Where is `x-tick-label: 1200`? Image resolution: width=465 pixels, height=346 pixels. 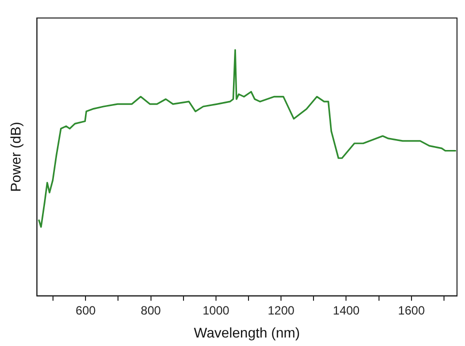 x-tick-label: 1200 is located at coordinates (281, 310).